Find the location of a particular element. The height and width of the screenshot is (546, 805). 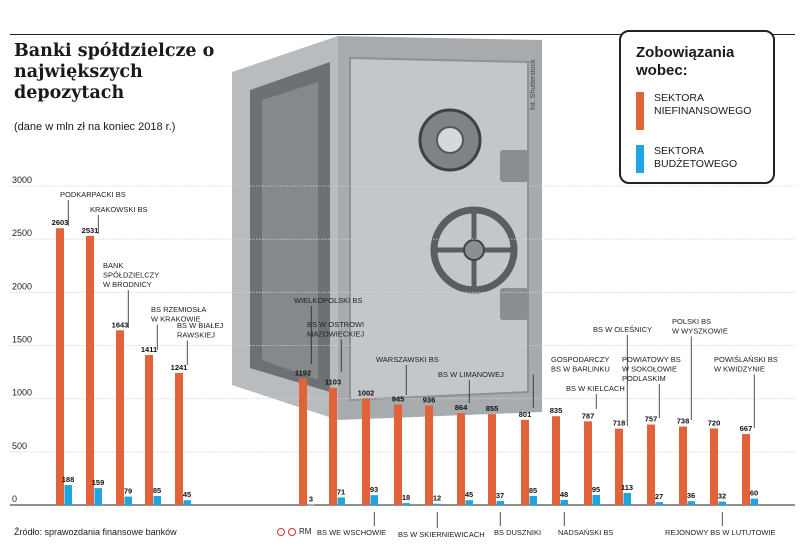

data-label-niefinansowy: 1241 is located at coordinates (179, 367).